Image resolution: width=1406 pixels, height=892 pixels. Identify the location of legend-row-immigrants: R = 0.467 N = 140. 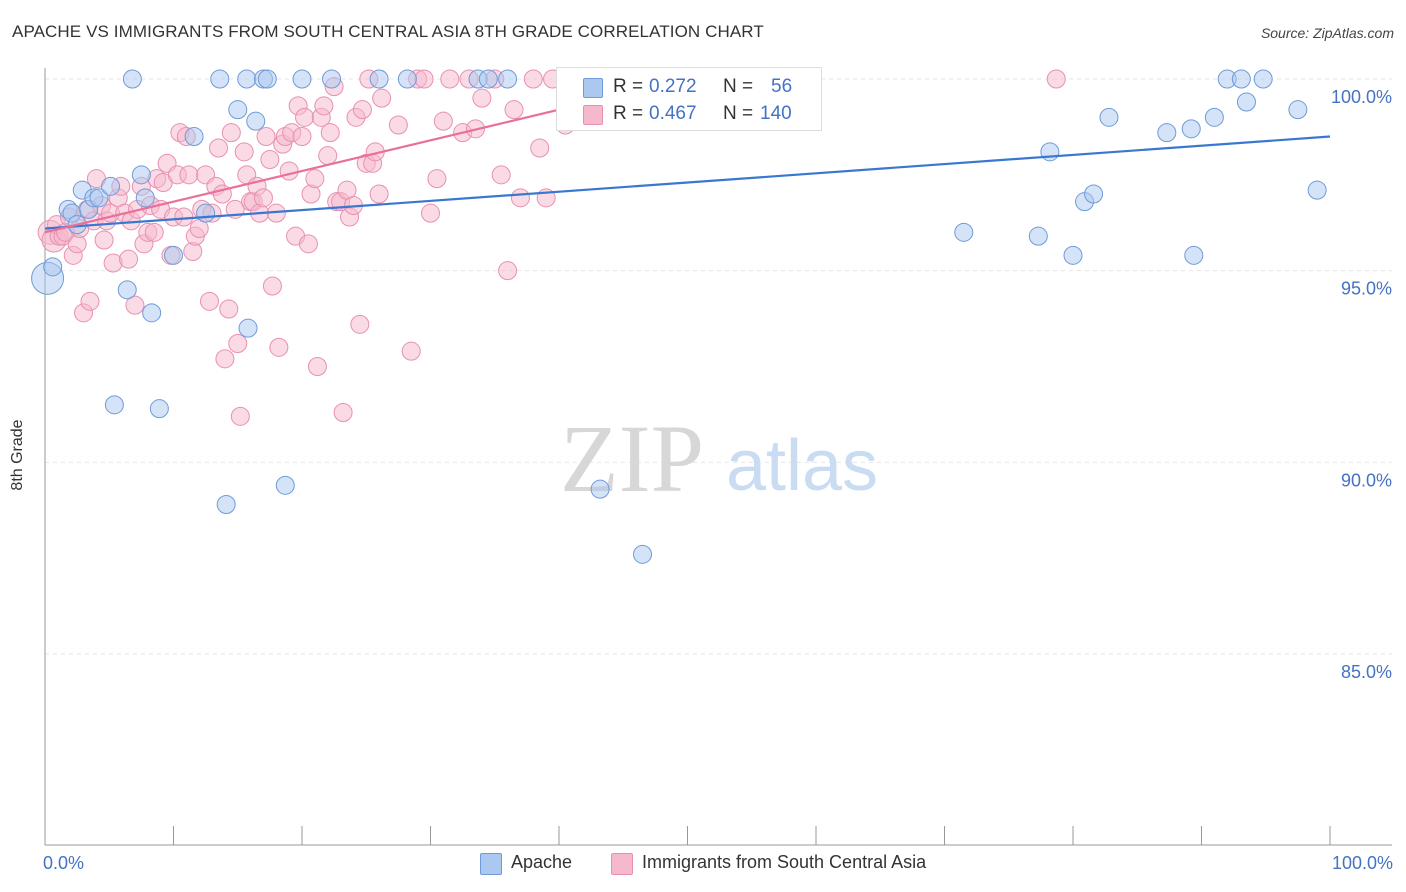
(689, 114).